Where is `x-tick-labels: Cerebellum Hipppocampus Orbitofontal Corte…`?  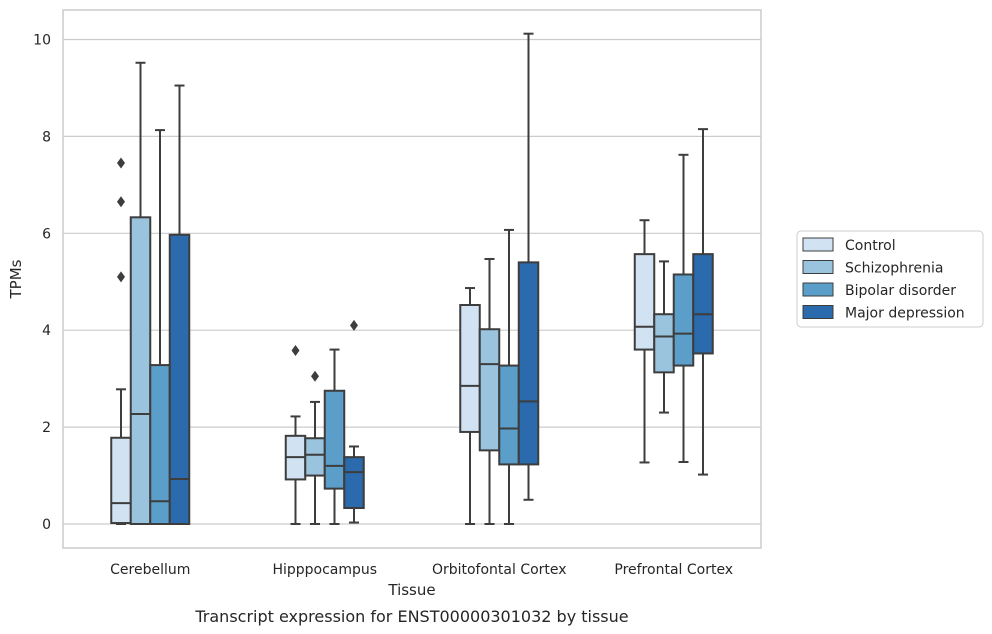 x-tick-labels: Cerebellum Hipppocampus Orbitofontal Corte… is located at coordinates (421, 570).